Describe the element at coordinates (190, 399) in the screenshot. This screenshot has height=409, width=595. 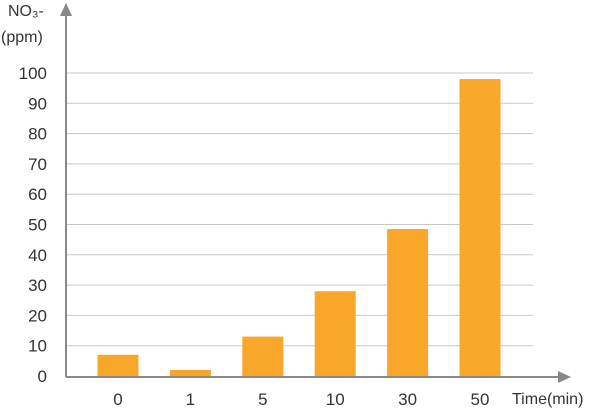
I see `x-tick-label: 1` at that location.